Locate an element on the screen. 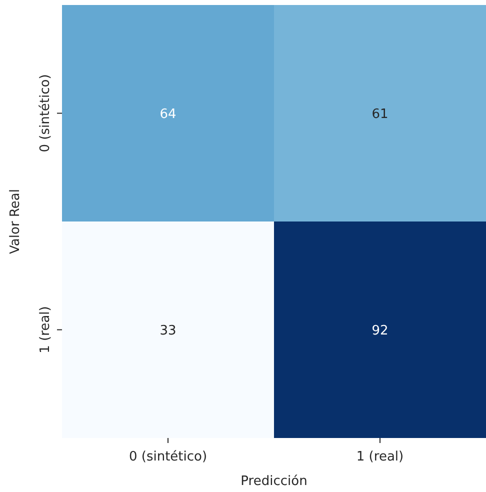 Image resolution: width=486 pixels, height=492 pixels. data-label: 92 is located at coordinates (380, 330).